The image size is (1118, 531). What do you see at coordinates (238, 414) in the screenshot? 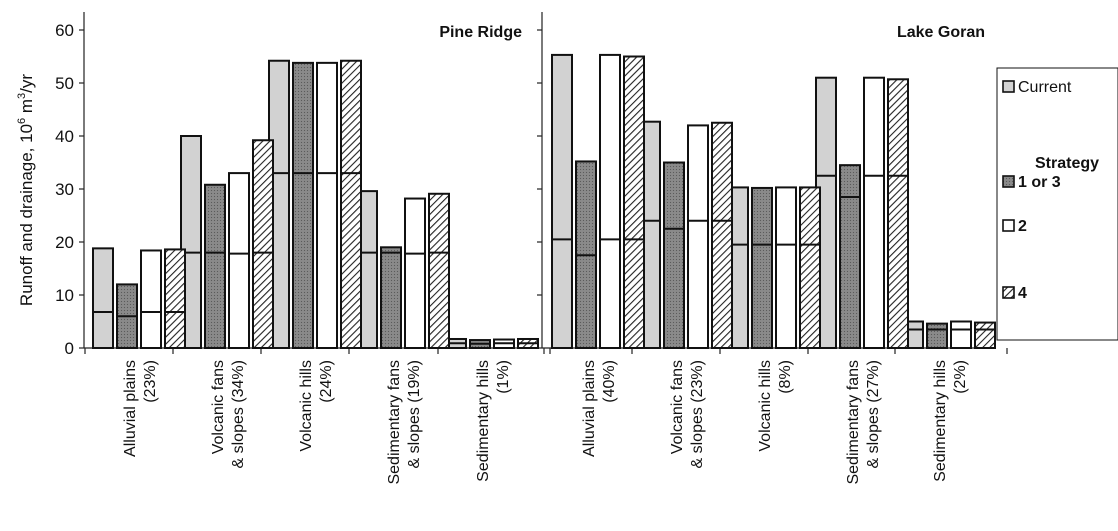
I see `category-label-line: & slopes (34%)` at bounding box center [238, 414].